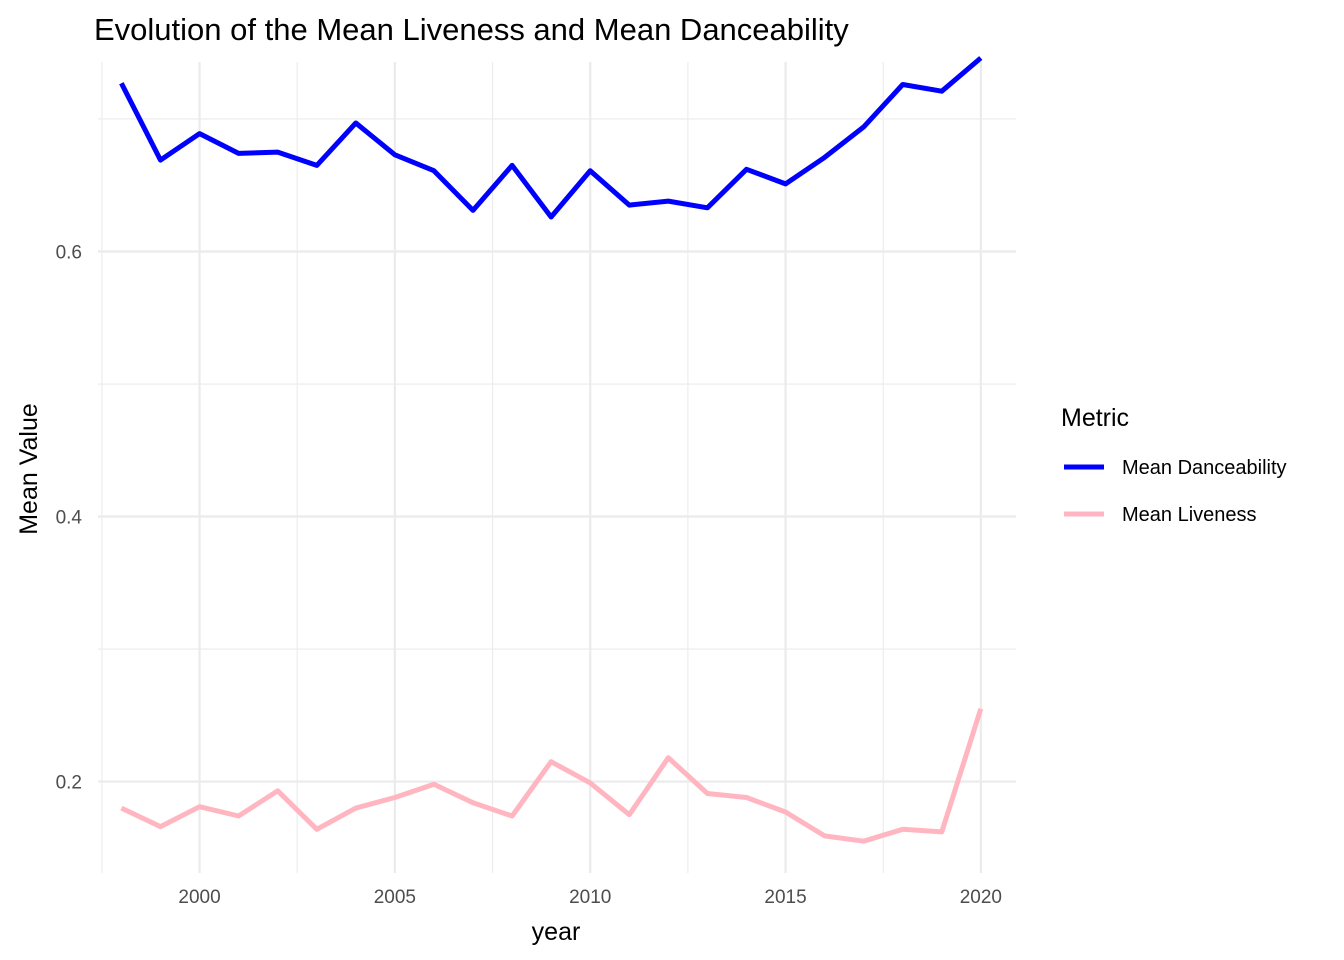 The width and height of the screenshot is (1344, 960). I want to click on y-axis-title: Mean Value, so click(29, 469).